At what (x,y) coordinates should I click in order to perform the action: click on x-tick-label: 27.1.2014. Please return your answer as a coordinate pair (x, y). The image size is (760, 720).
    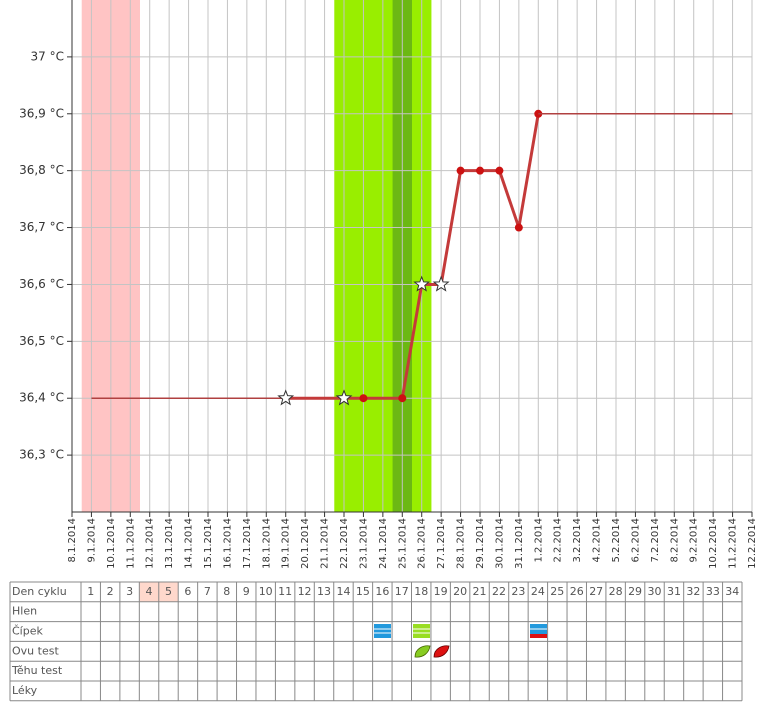
    Looking at the image, I should click on (441, 543).